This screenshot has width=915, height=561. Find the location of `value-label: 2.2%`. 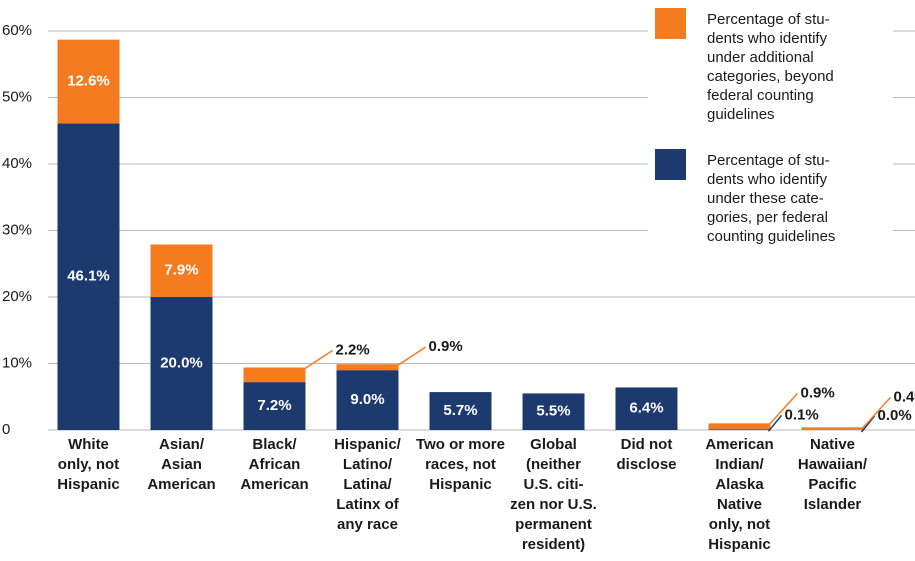

value-label: 2.2% is located at coordinates (353, 349).